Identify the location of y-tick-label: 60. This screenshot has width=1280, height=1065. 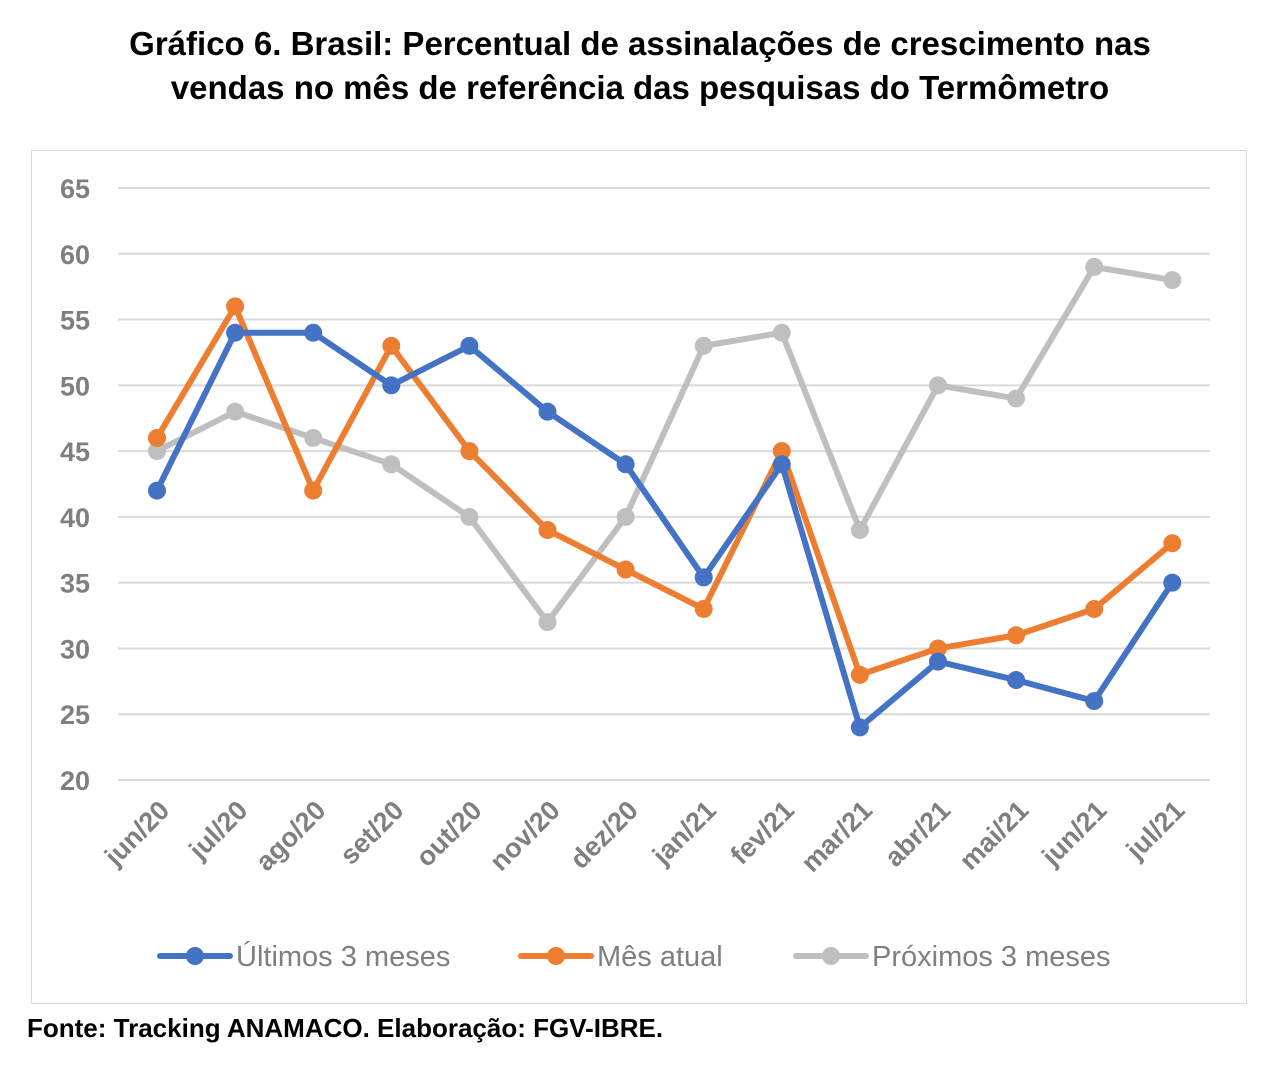
(75, 255).